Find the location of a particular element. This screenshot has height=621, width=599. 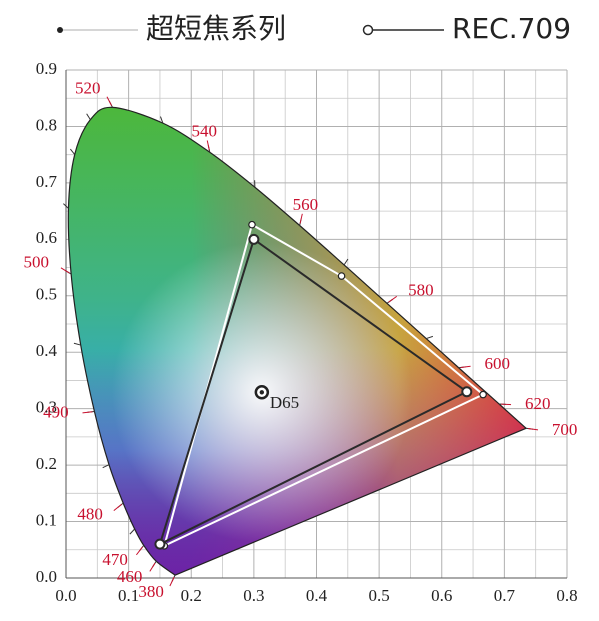

x-tick-label: 0.3 is located at coordinates (253, 595).